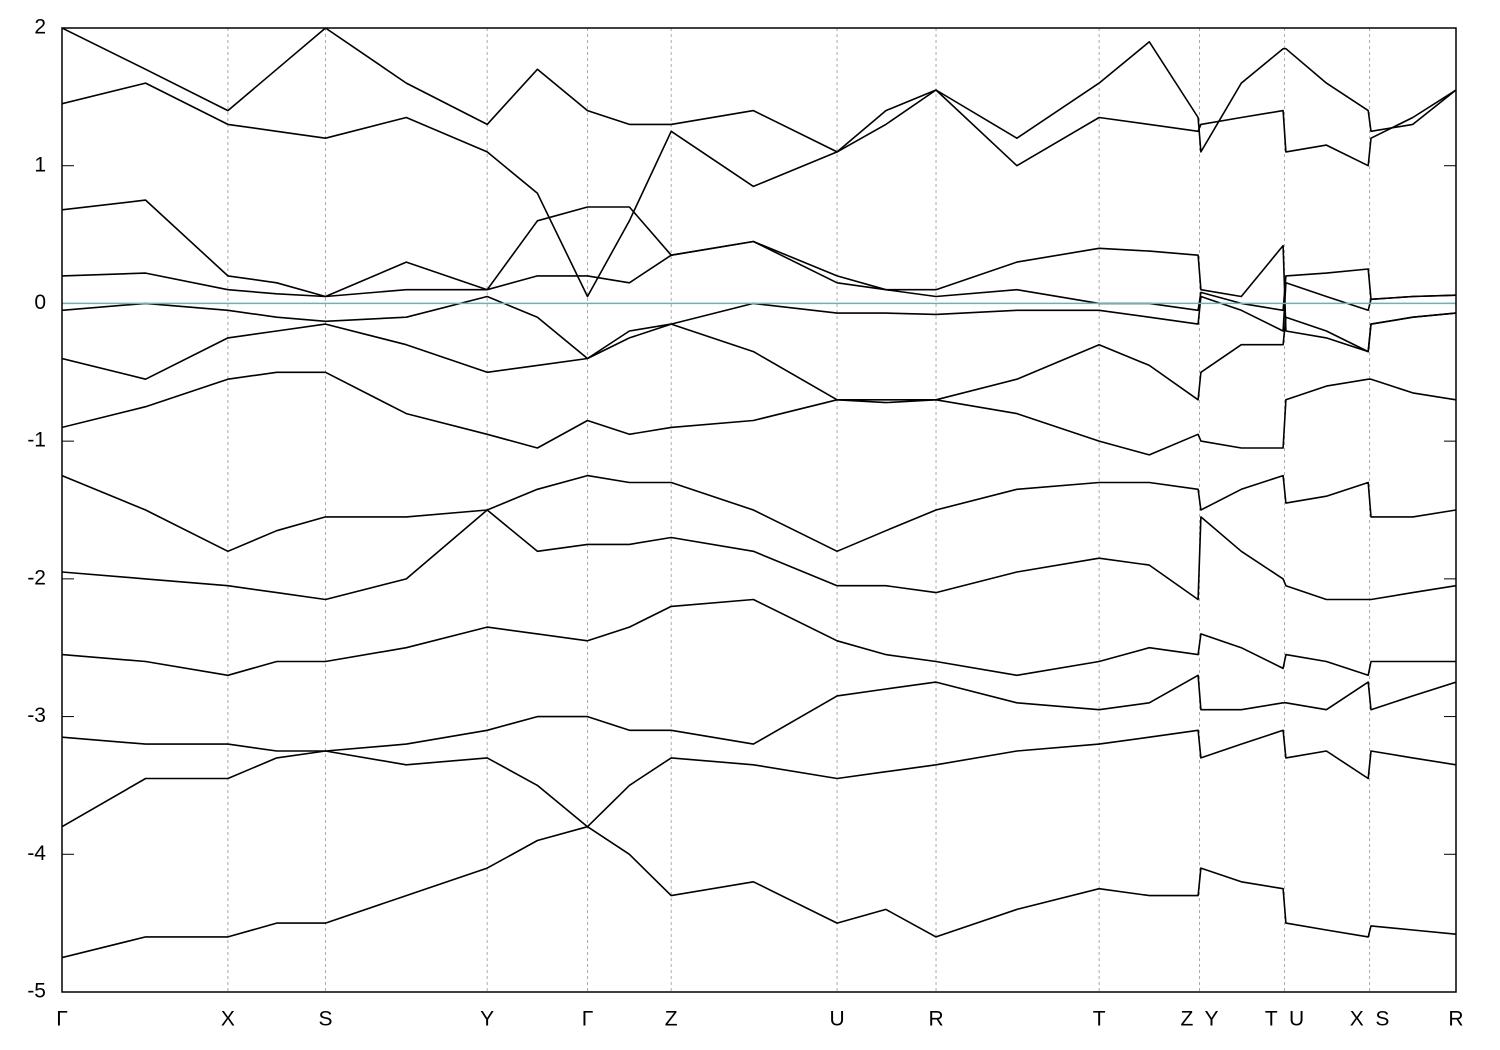 The image size is (1500, 1050). I want to click on x-tick-label: Y, so click(487, 1019).